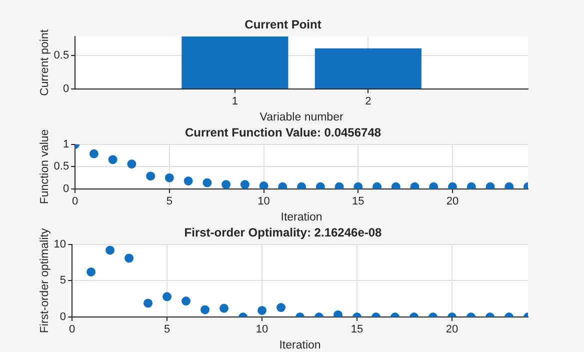  What do you see at coordinates (75, 202) in the screenshot?
I see `x-tick-label: 0` at bounding box center [75, 202].